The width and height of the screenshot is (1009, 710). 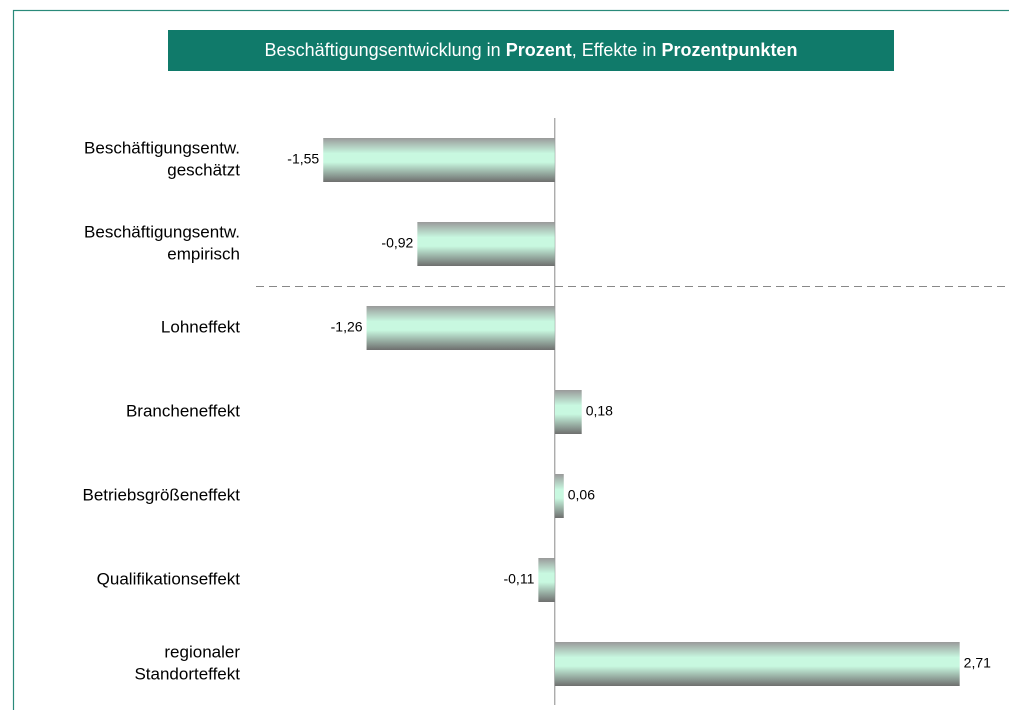 What do you see at coordinates (303, 159) in the screenshot?
I see `value-label: -1,55` at bounding box center [303, 159].